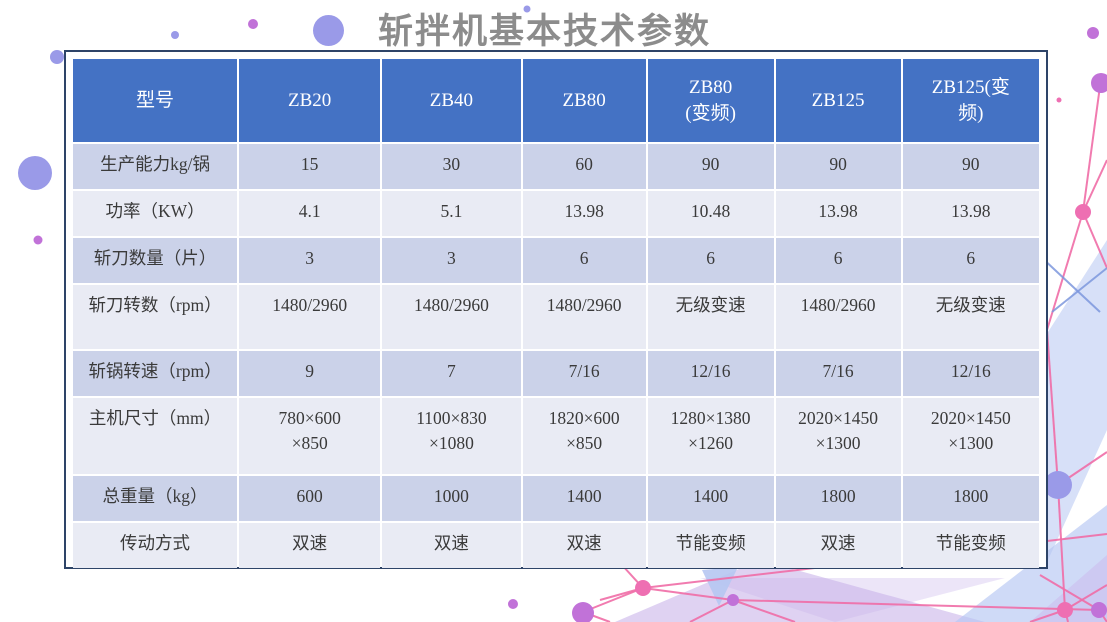  I want to click on header-cell-zb40: ZB40, so click(451, 100).